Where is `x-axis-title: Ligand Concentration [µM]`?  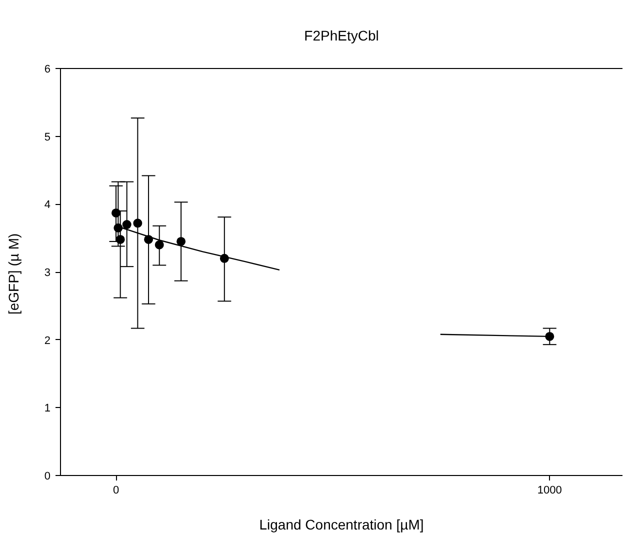
x-axis-title: Ligand Concentration [µM] is located at coordinates (341, 524).